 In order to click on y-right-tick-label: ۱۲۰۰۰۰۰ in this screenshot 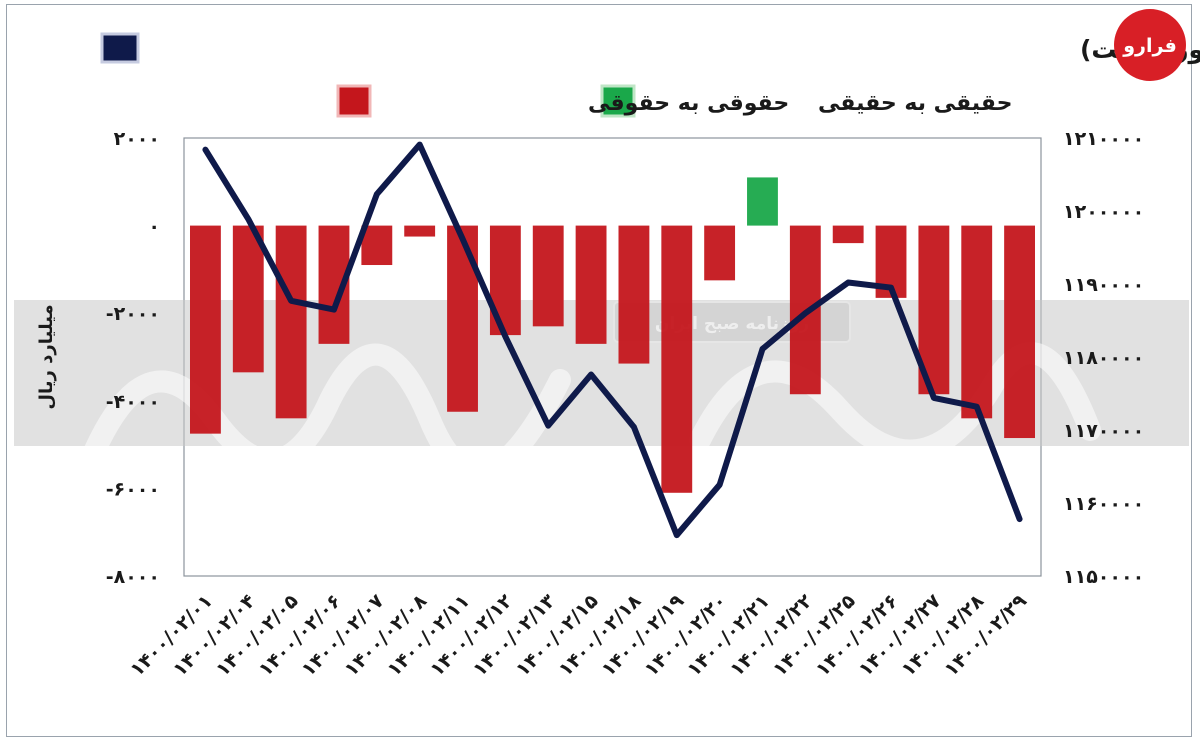, I will do `click(1103, 212)`.